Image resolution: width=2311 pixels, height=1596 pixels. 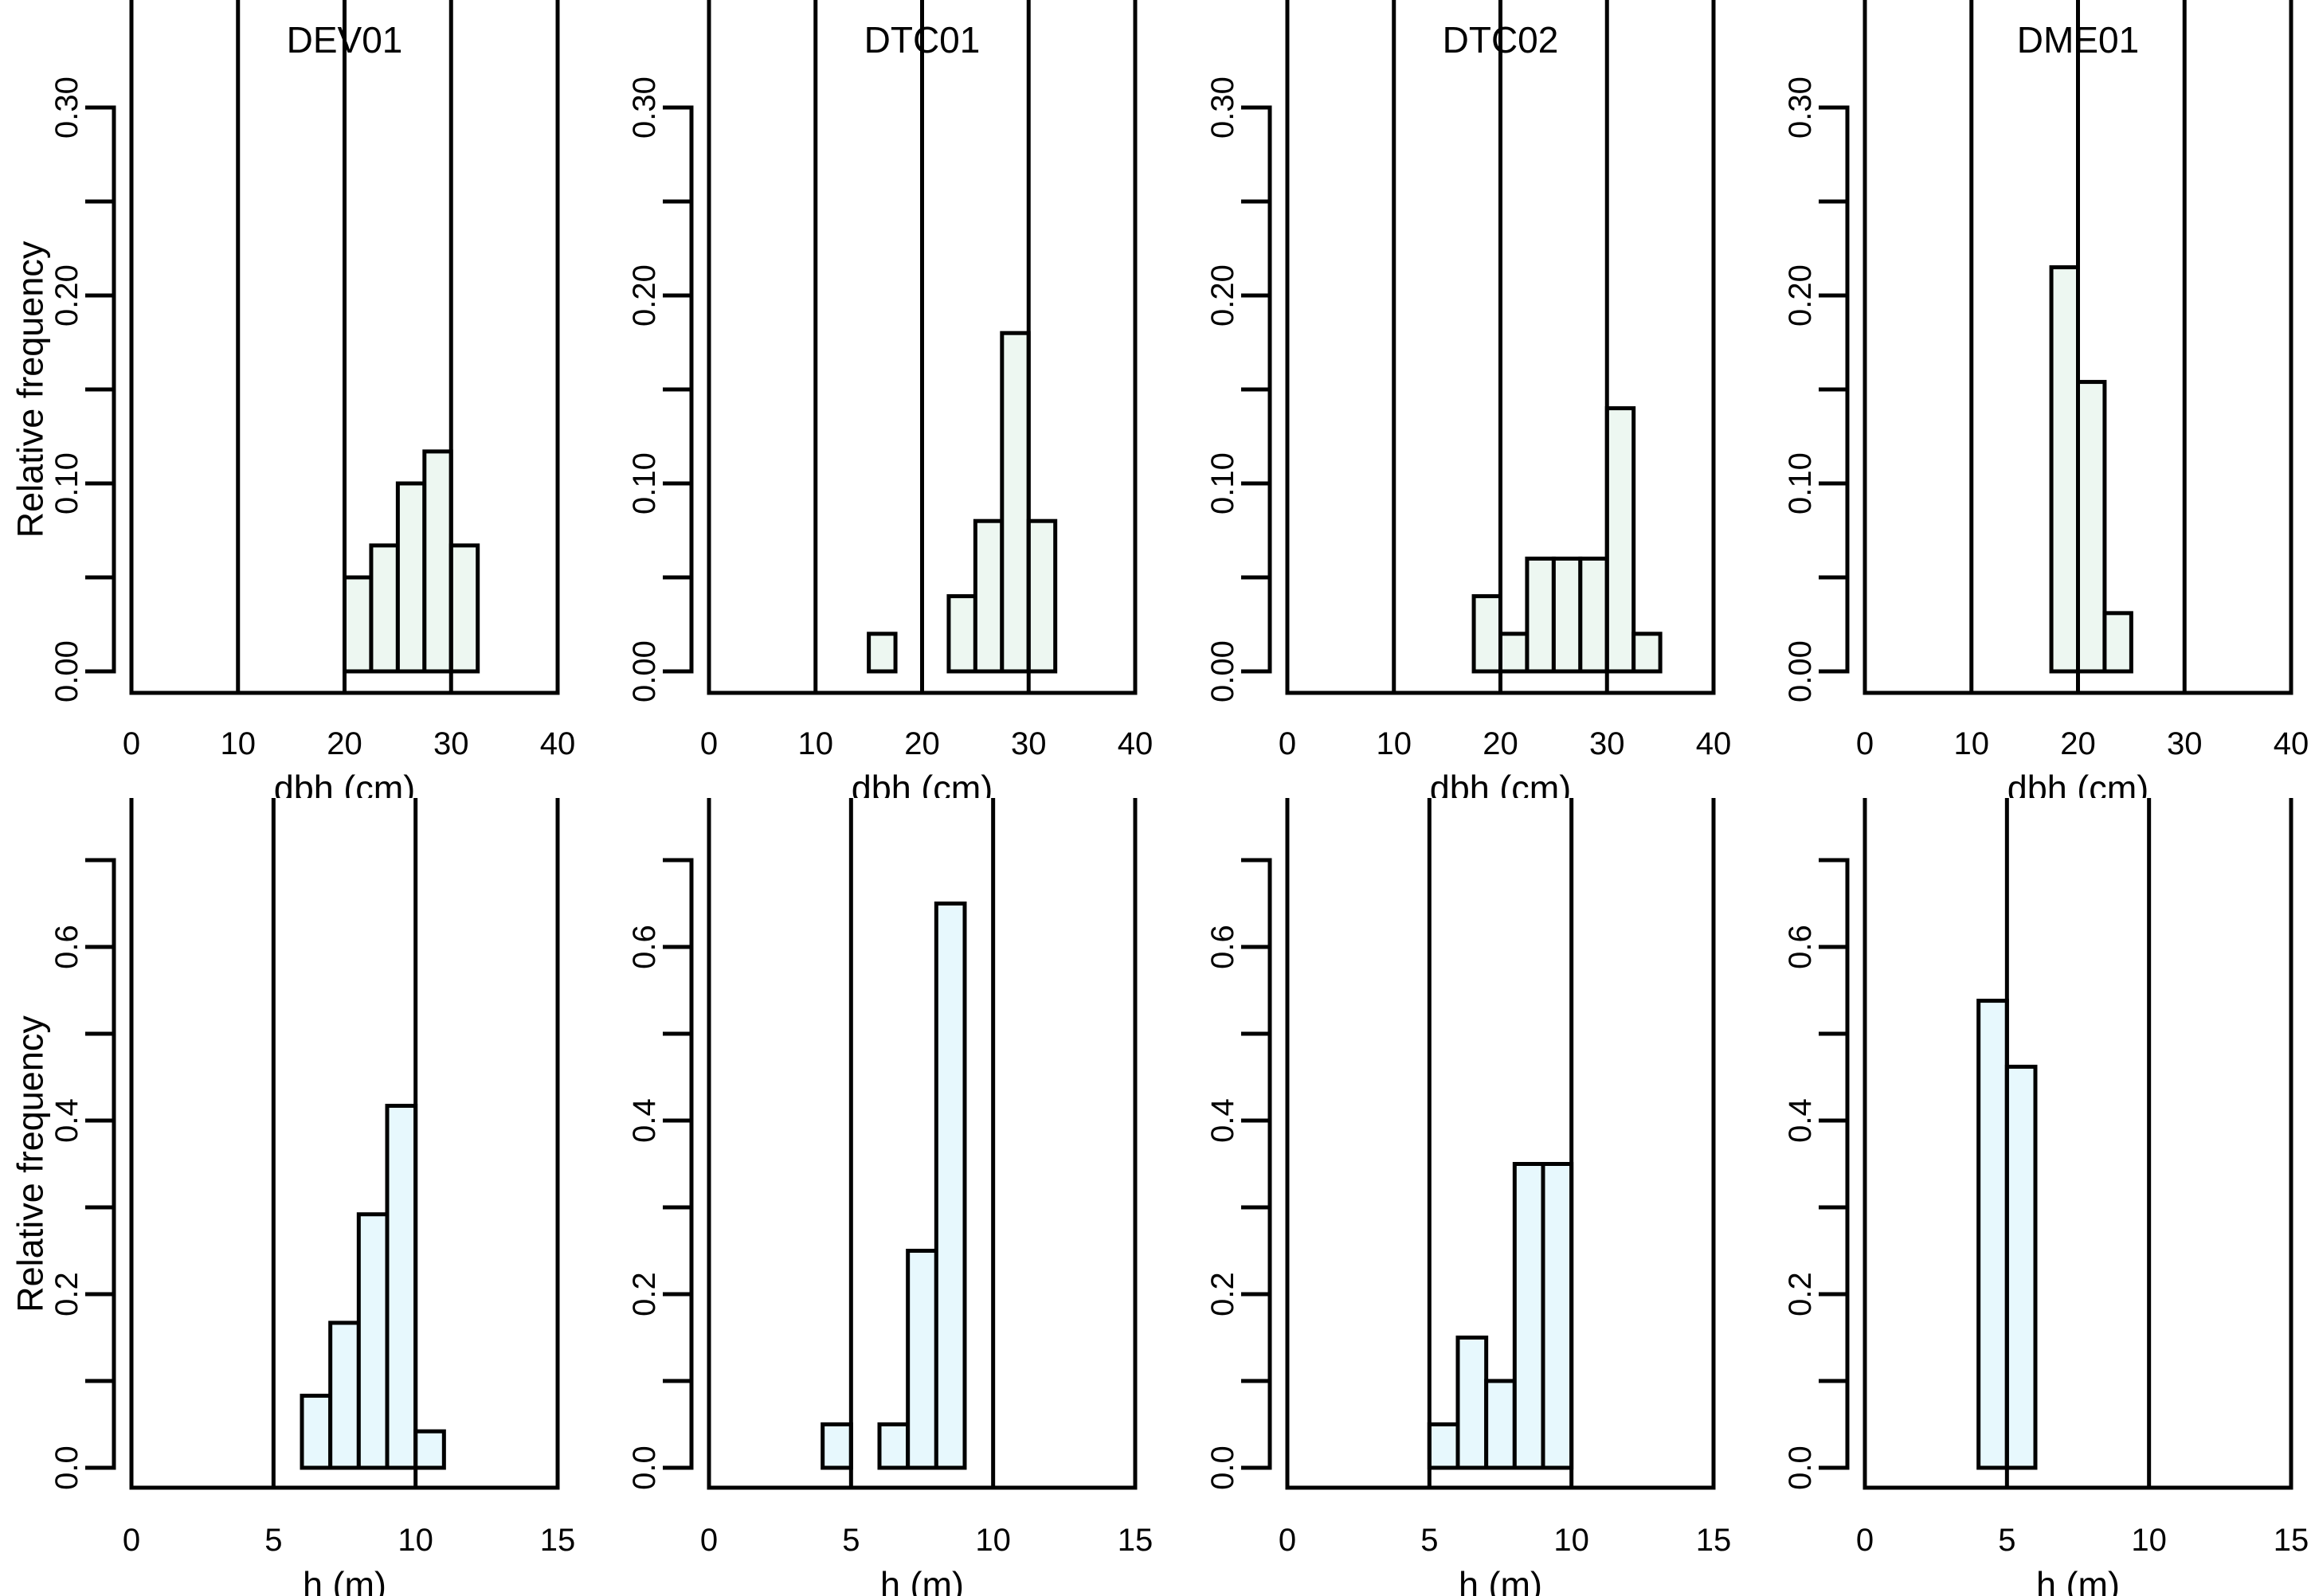 I want to click on histogram-svg-dtc02-dbh: 0.00 0.10 0.20 0.30 0 10 20 30 40 dbh (cm) DTC02, so click(x=1468, y=399).